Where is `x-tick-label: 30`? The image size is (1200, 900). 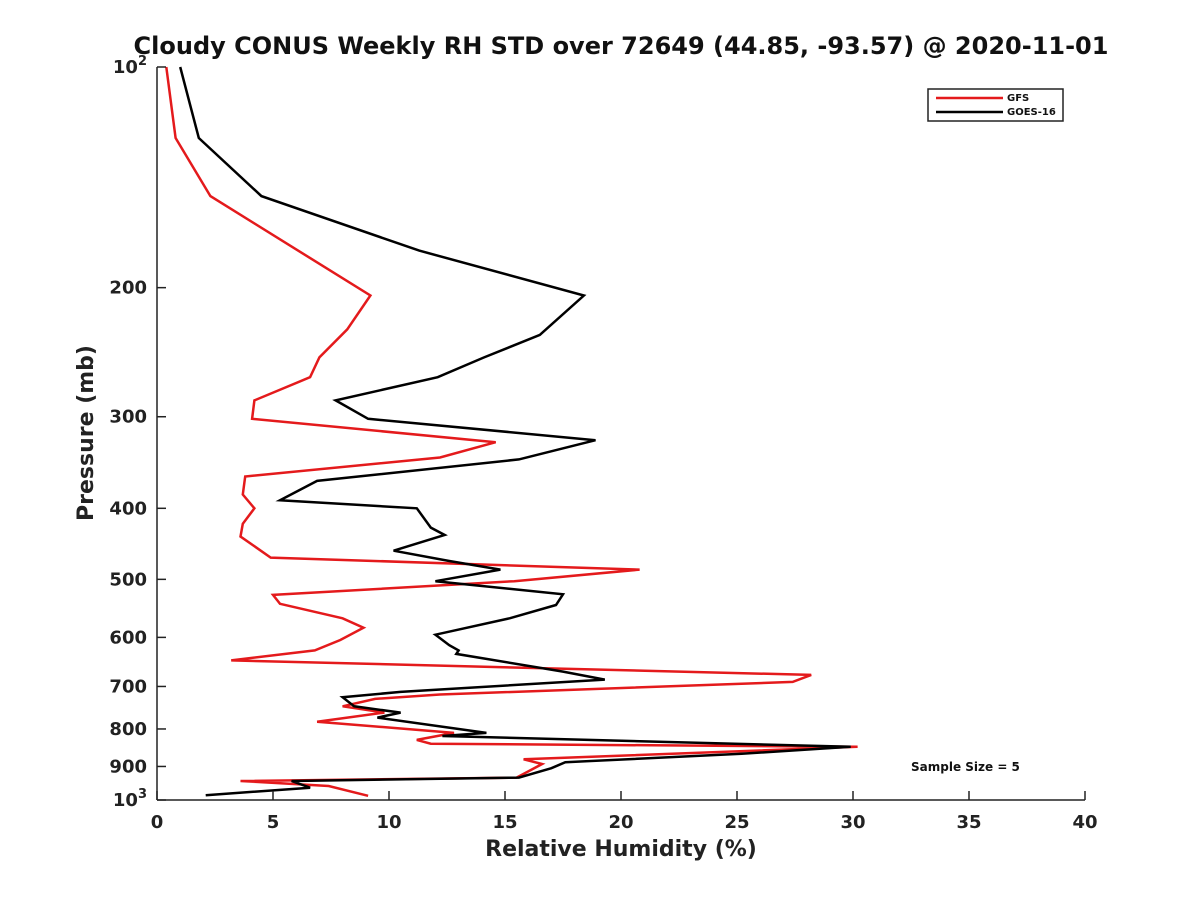
x-tick-label: 30 is located at coordinates (852, 822).